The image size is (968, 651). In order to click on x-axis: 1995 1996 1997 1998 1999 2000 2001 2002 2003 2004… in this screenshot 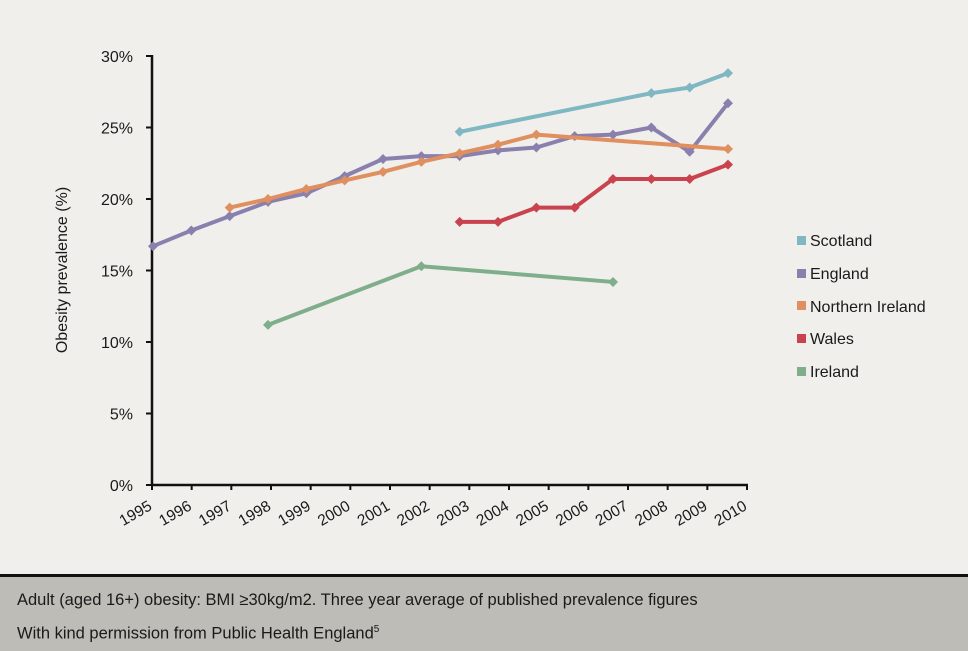, I will do `click(434, 506)`.